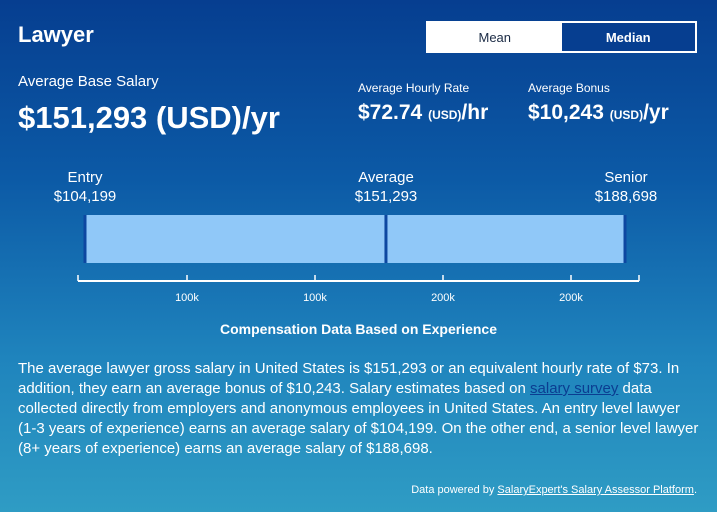 Image resolution: width=717 pixels, height=512 pixels. What do you see at coordinates (56, 34) in the screenshot?
I see `job-title: Lawyer` at bounding box center [56, 34].